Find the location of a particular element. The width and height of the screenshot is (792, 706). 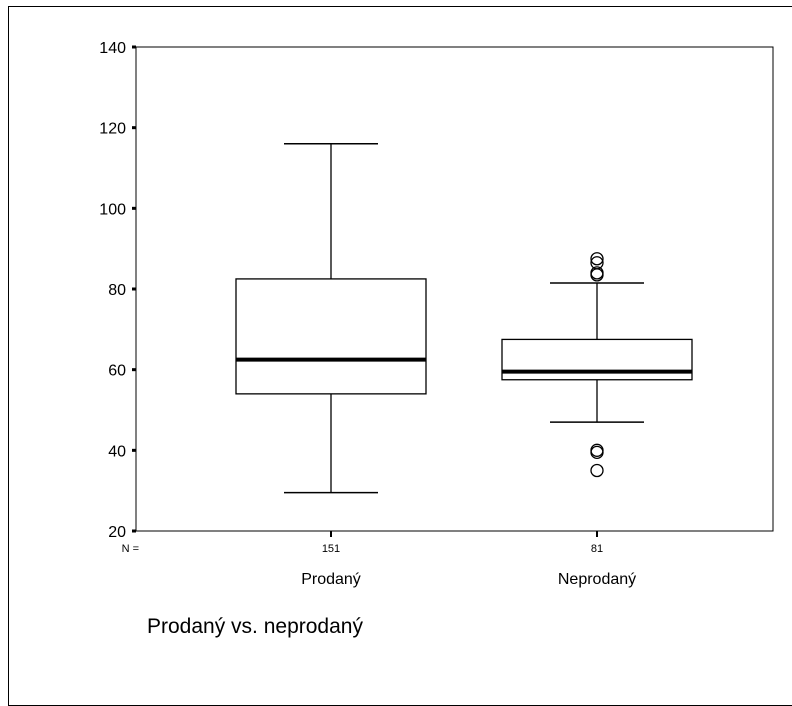

y-tick-label: 100 is located at coordinates (112, 209).